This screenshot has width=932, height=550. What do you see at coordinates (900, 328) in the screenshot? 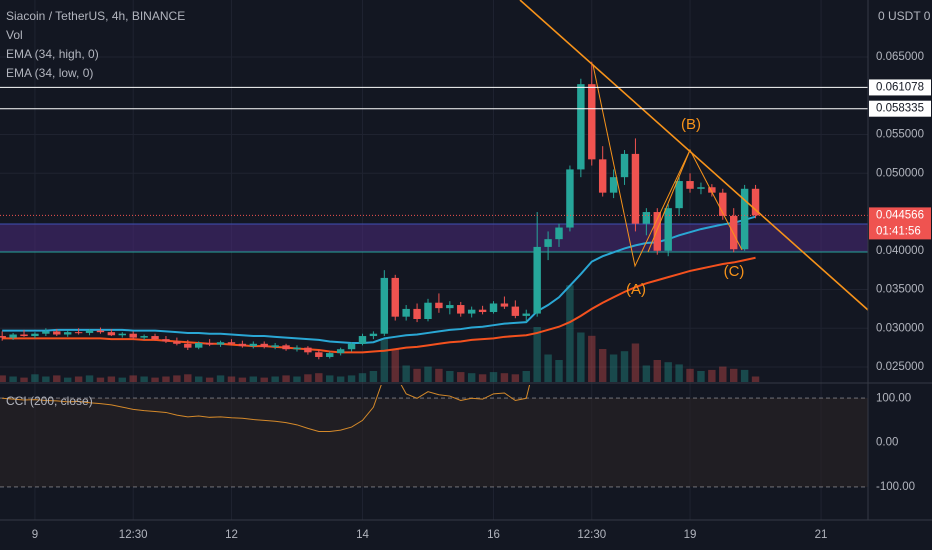
I see `y-tick-label: 0.030000` at bounding box center [900, 328].